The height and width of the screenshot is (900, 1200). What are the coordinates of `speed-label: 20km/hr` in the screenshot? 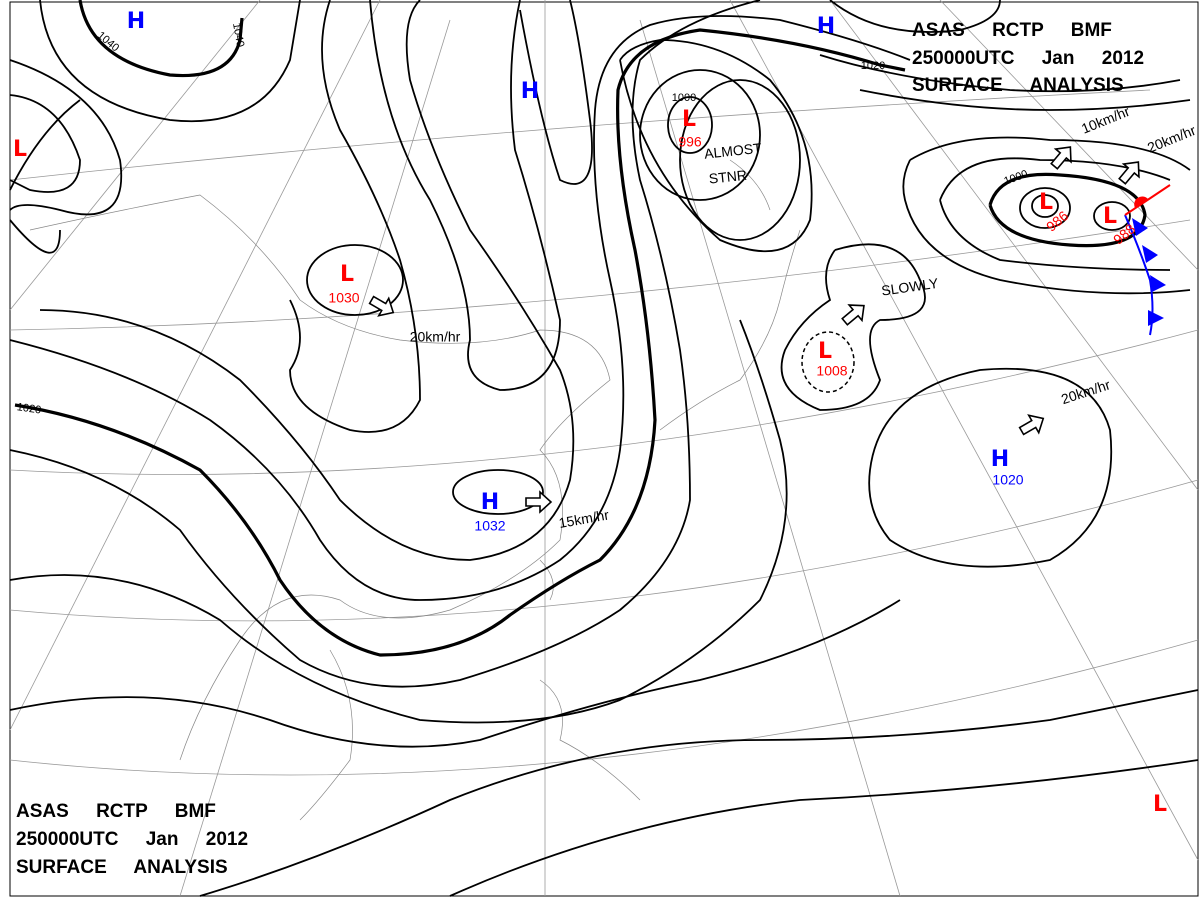 It's located at (435, 337).